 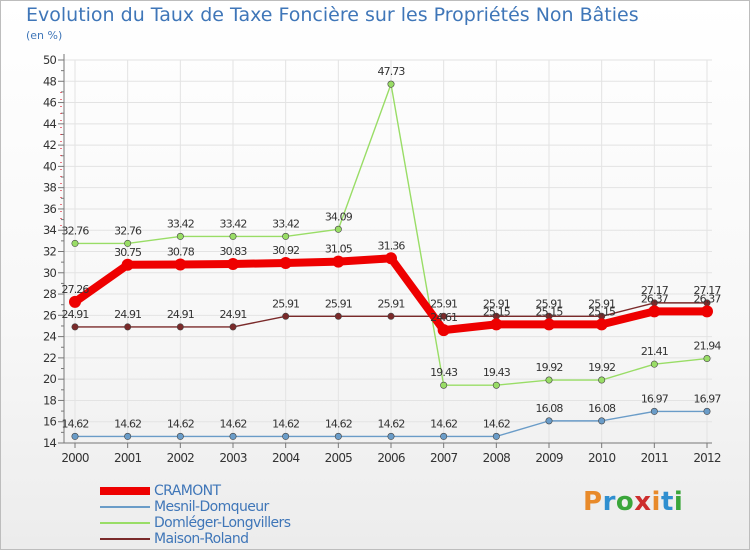 I want to click on data-label: 16.97, so click(x=655, y=398).